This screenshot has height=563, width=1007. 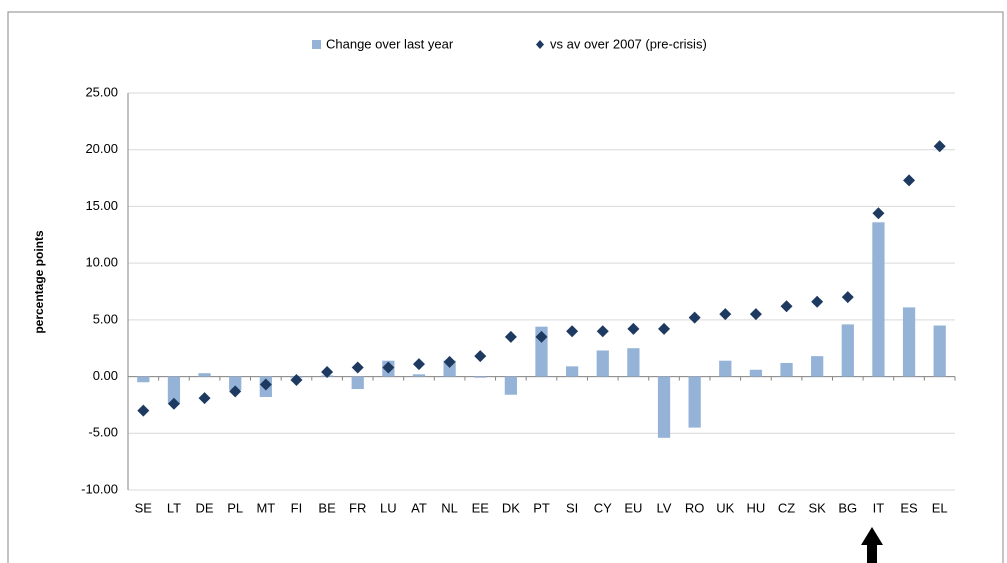 I want to click on y-tick-label: -10.00, so click(x=99, y=488).